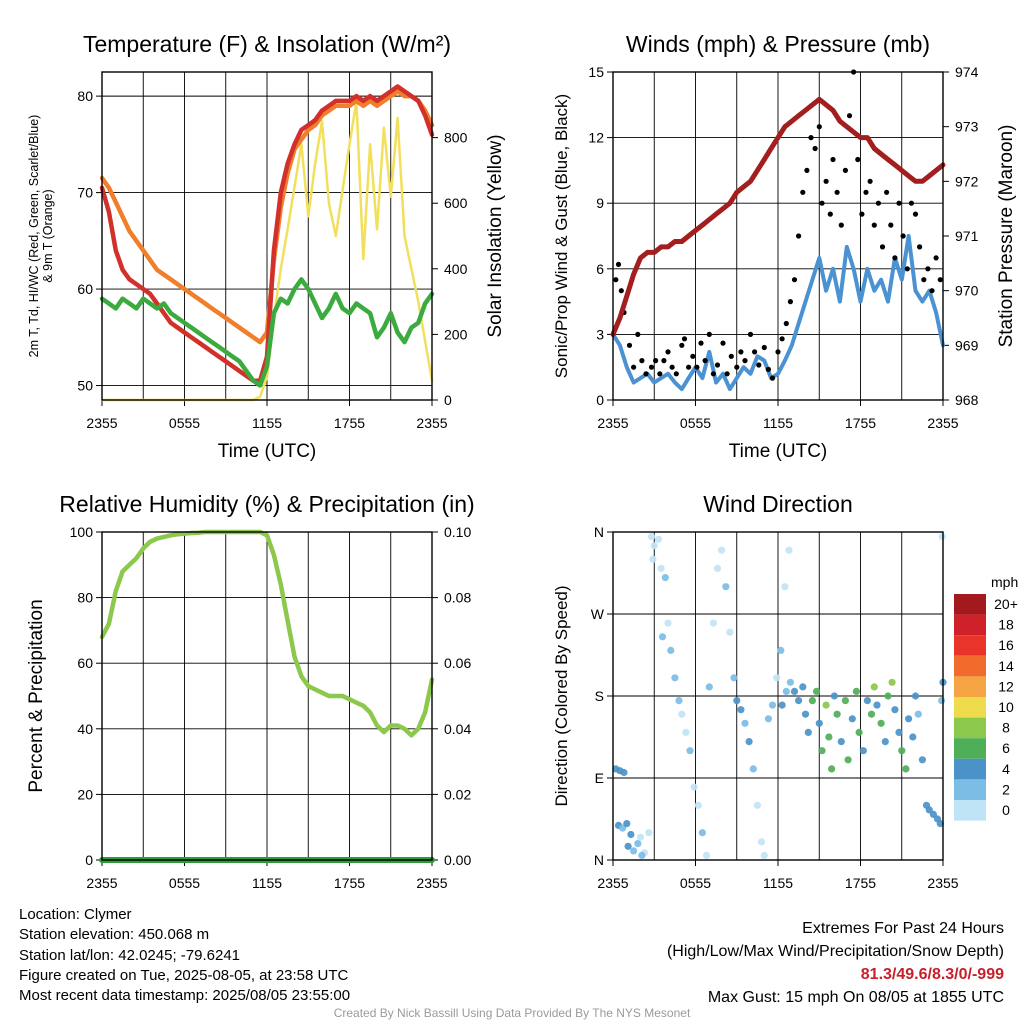 This screenshot has height=1024, width=1024. I want to click on panel-title: Winds (mph) & Pressure (mb), so click(778, 44).